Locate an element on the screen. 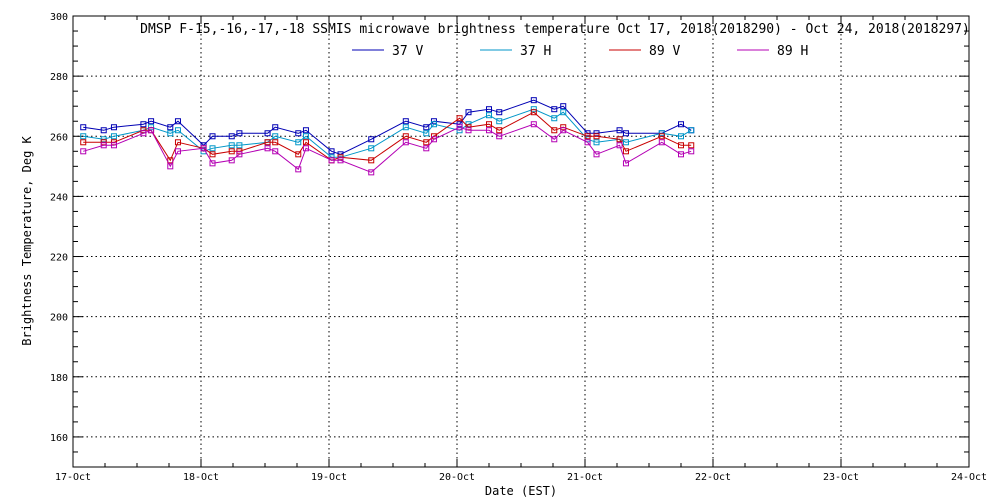  x-tick-label: 17-Oct is located at coordinates (73, 477).